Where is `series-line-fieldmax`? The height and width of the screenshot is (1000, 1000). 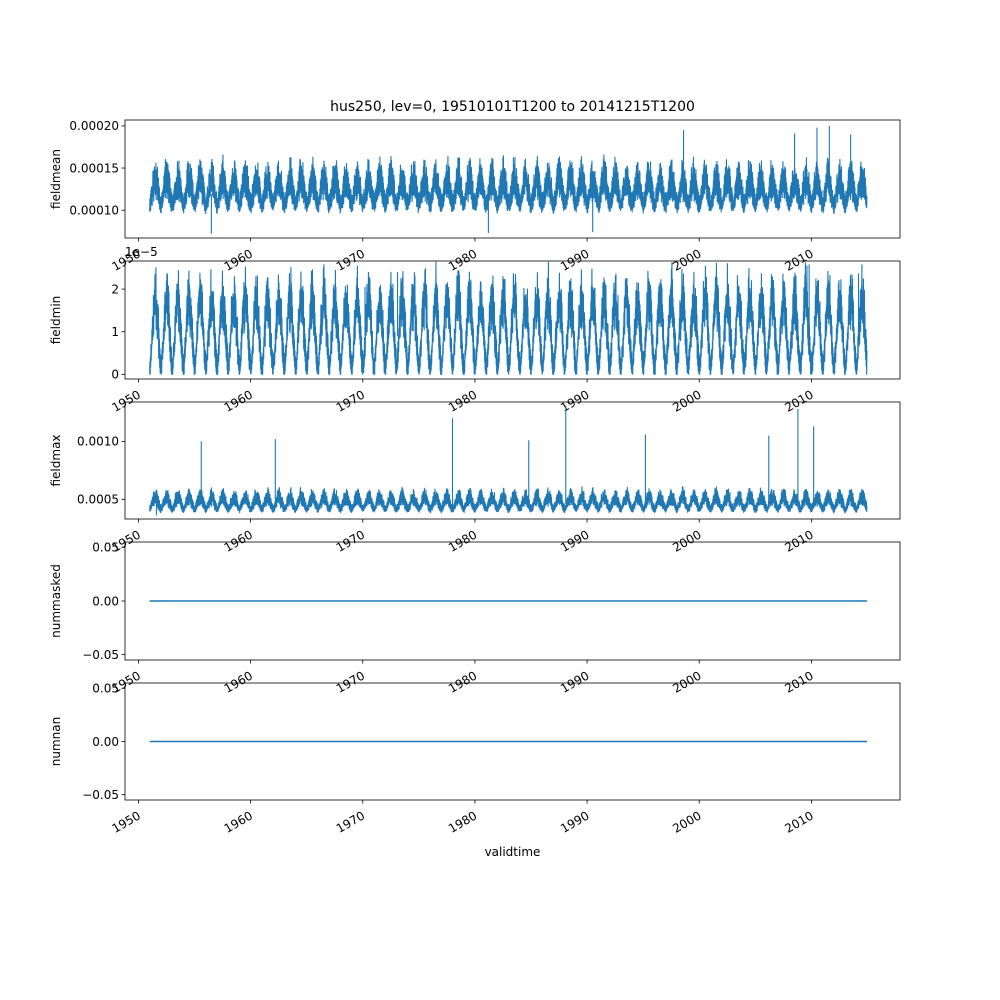 series-line-fieldmax is located at coordinates (508, 460).